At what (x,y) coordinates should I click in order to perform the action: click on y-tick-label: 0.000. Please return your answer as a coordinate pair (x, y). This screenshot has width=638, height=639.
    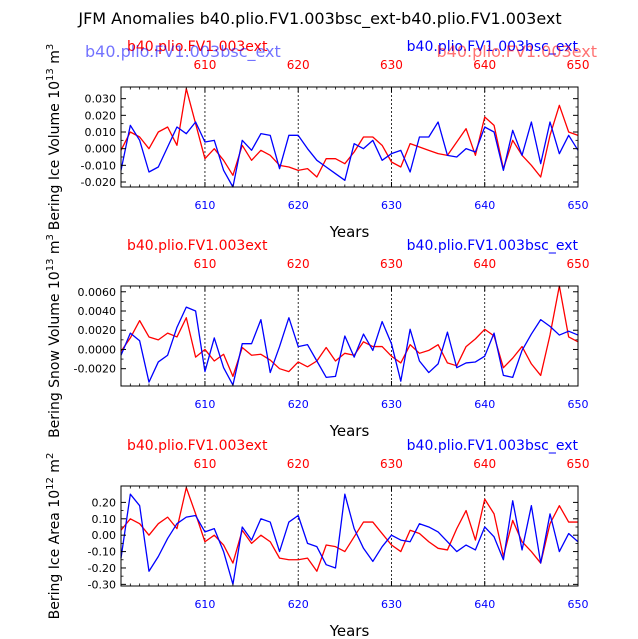
    Looking at the image, I should click on (101, 149).